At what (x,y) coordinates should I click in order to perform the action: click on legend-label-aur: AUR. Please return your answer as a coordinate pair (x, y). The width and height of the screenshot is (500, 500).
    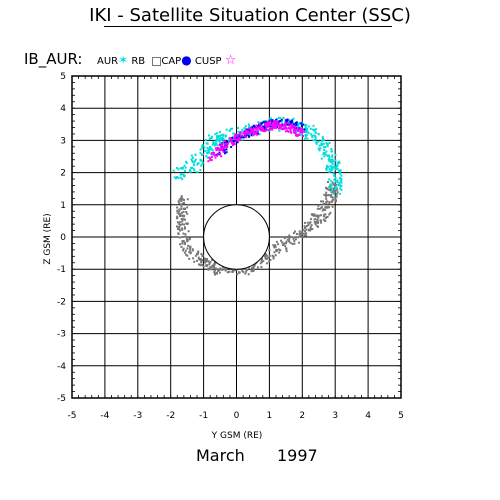
    Looking at the image, I should click on (108, 61).